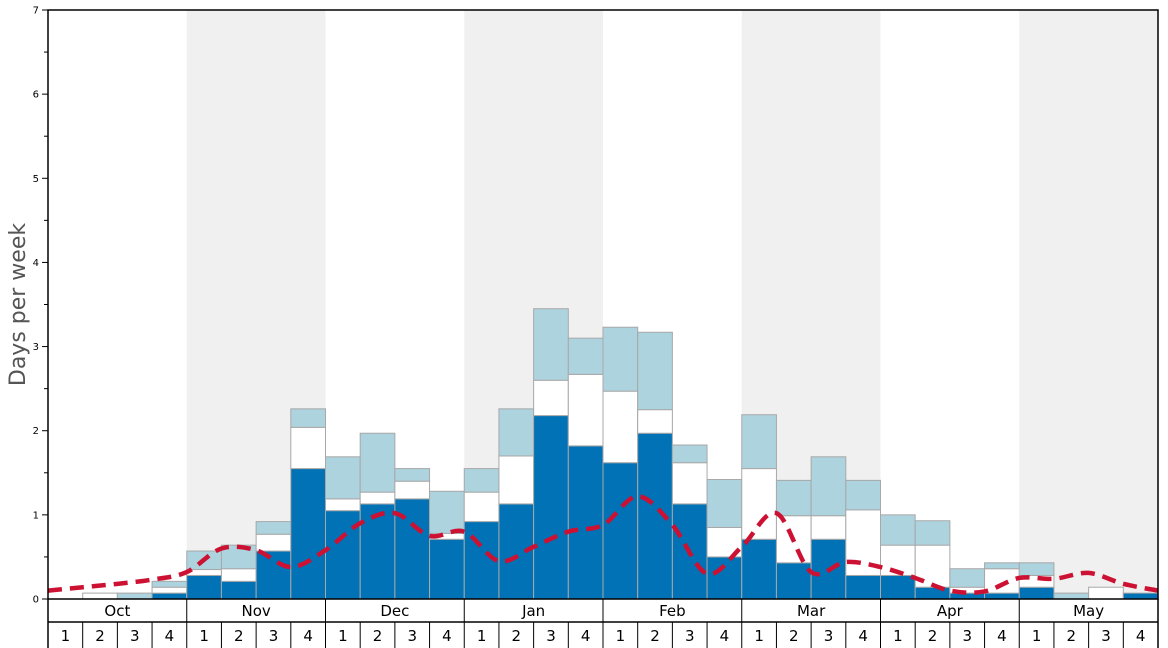 The image size is (1168, 648). I want to click on y-tick-label: 3, so click(36, 347).